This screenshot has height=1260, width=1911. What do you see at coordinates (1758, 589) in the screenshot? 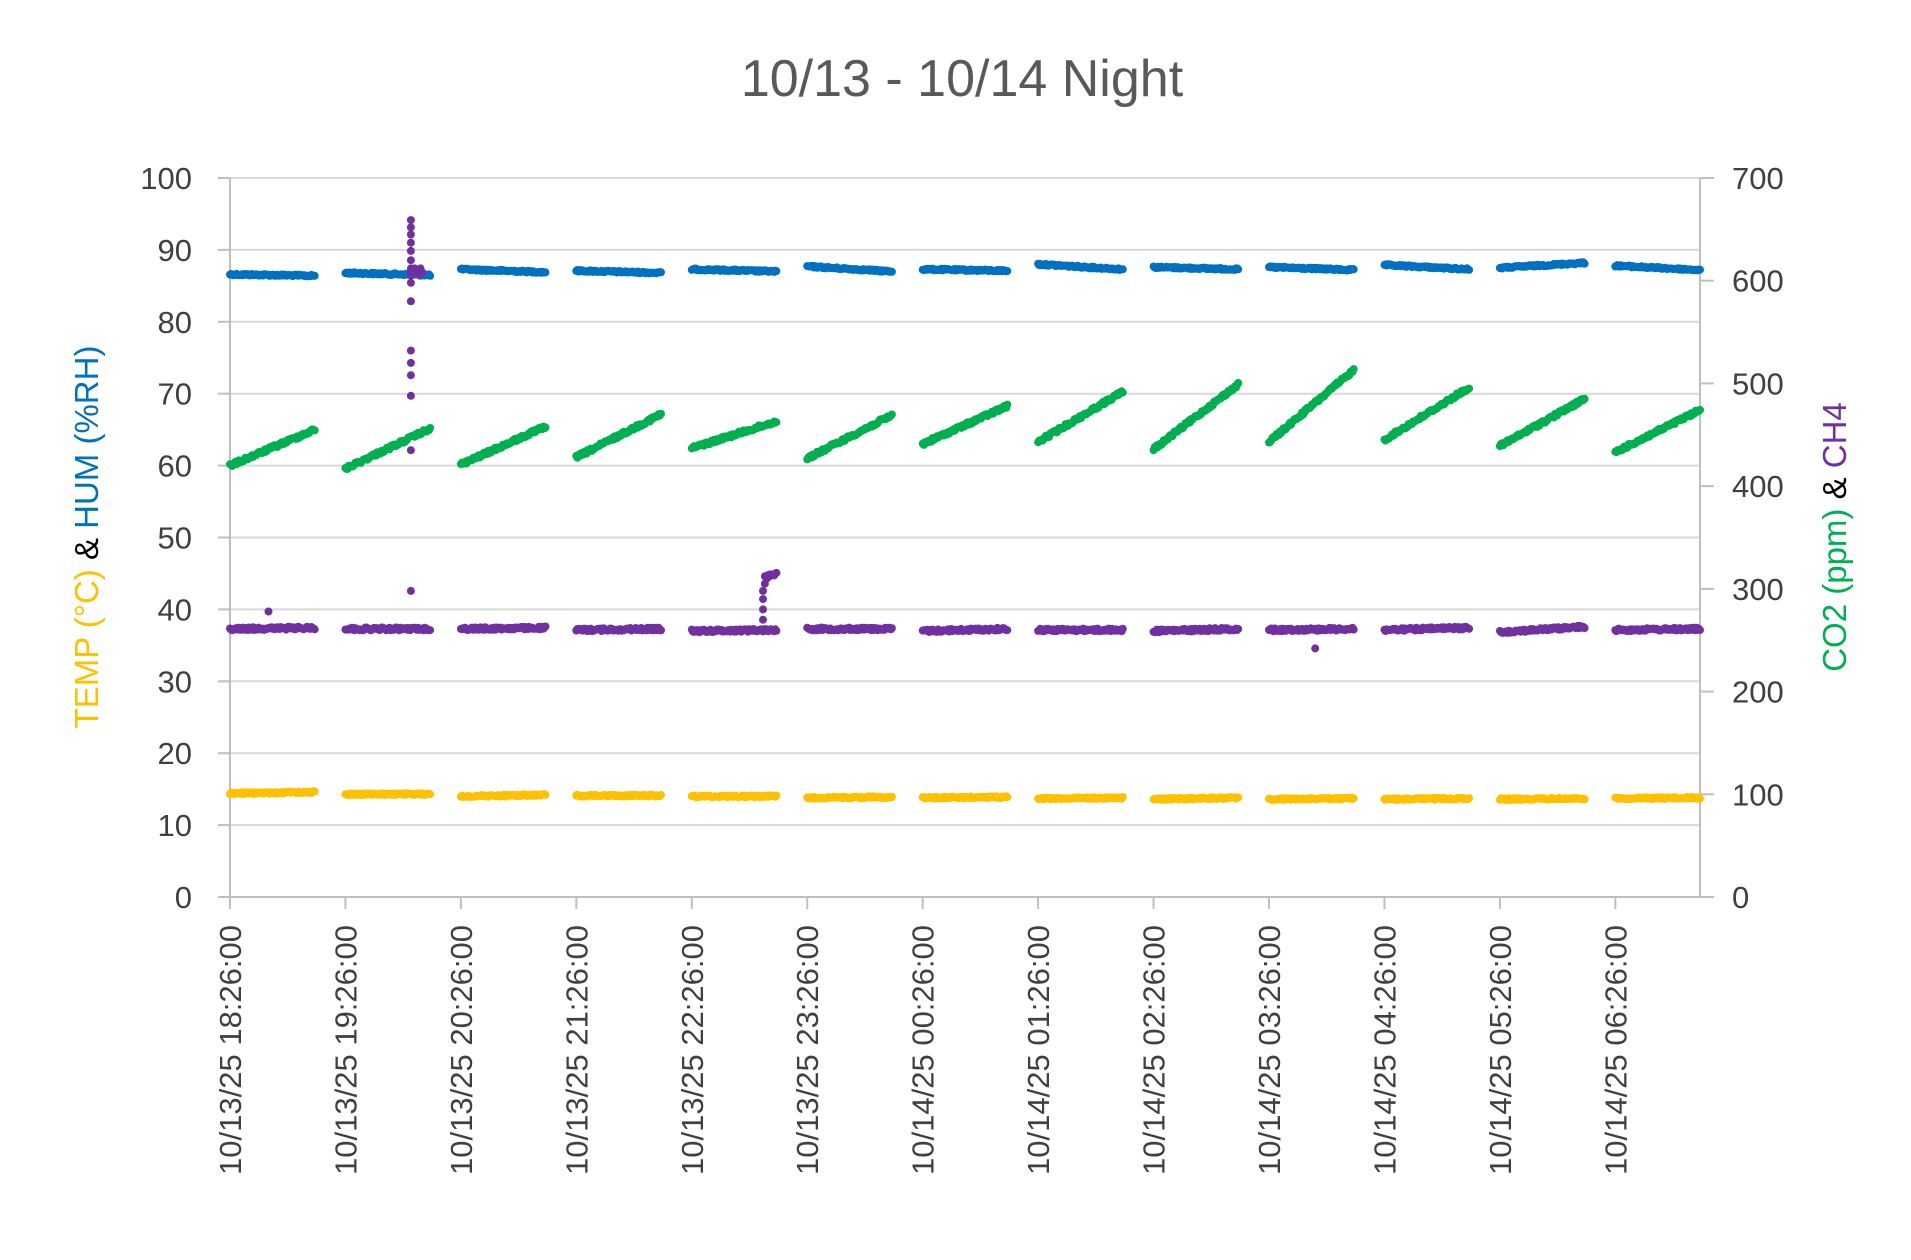
I see `y-right-tick-label: 300` at bounding box center [1758, 589].